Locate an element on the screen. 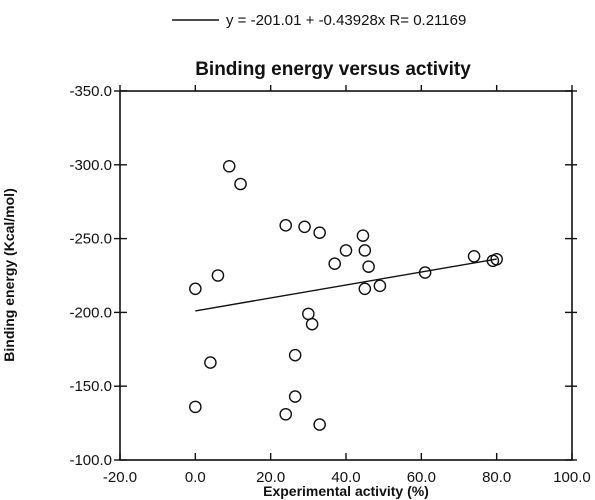  x-tick-label: 60.0 is located at coordinates (421, 477).